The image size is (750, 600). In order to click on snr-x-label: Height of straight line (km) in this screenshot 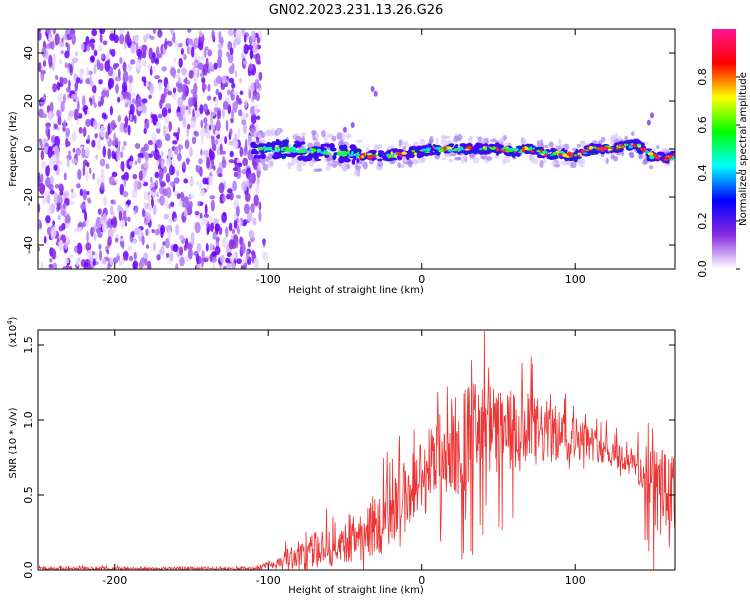, I will do `click(356, 590)`.